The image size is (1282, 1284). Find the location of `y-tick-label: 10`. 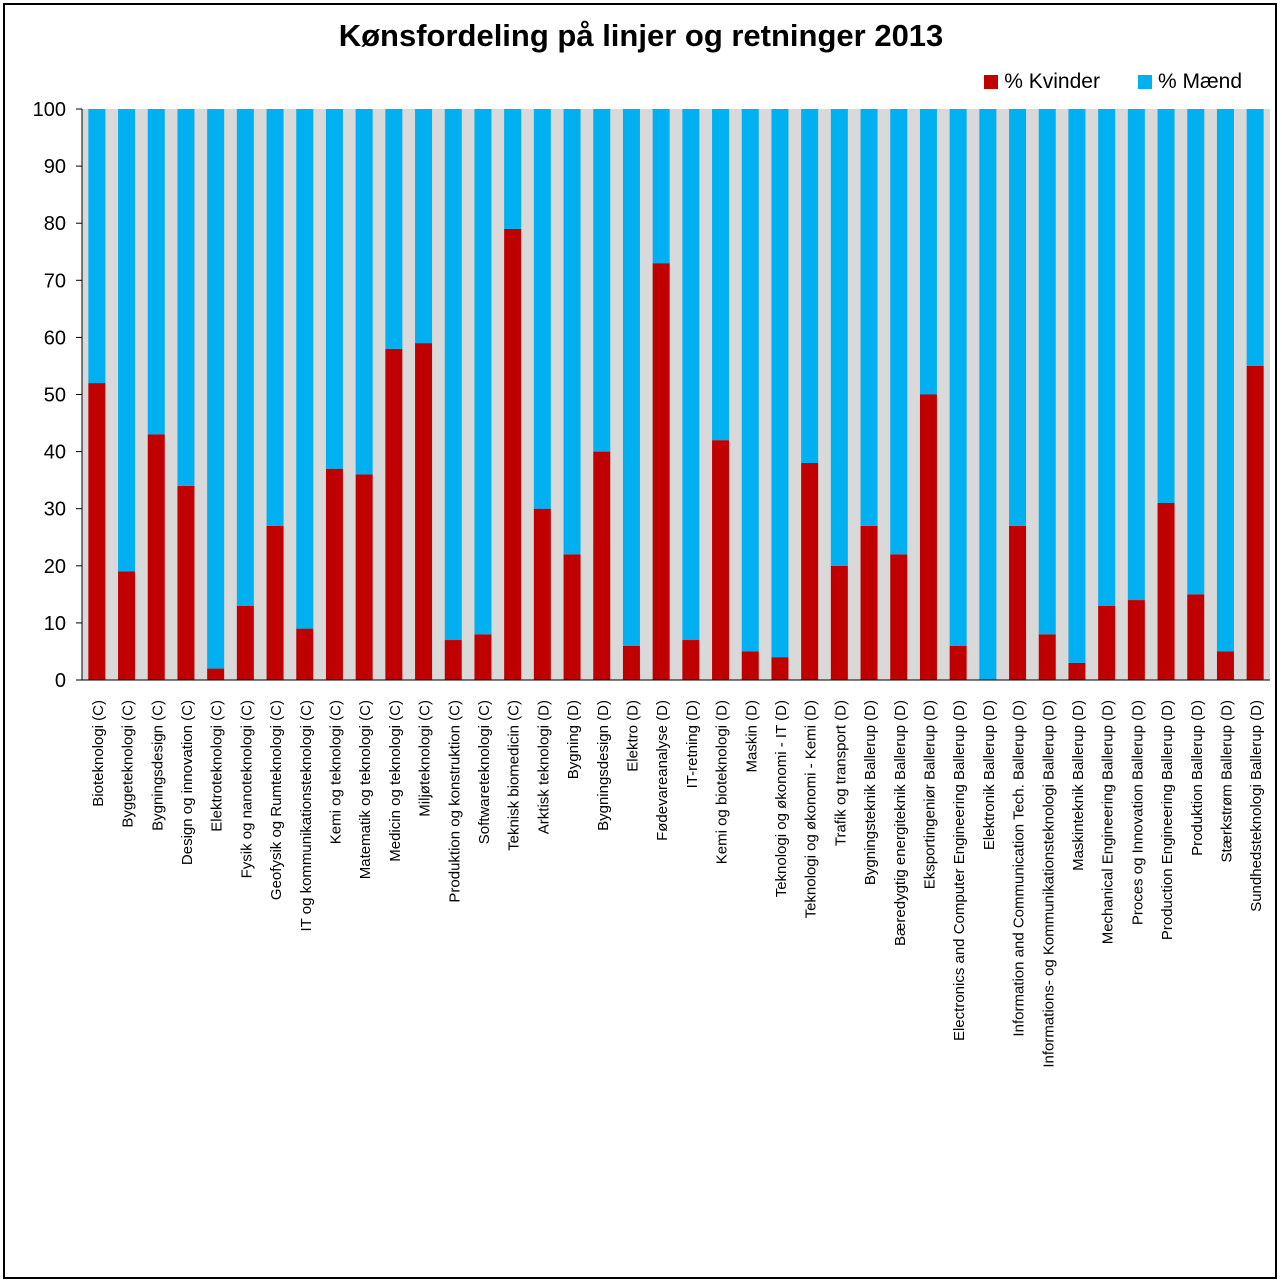

y-tick-label: 10 is located at coordinates (55, 624).